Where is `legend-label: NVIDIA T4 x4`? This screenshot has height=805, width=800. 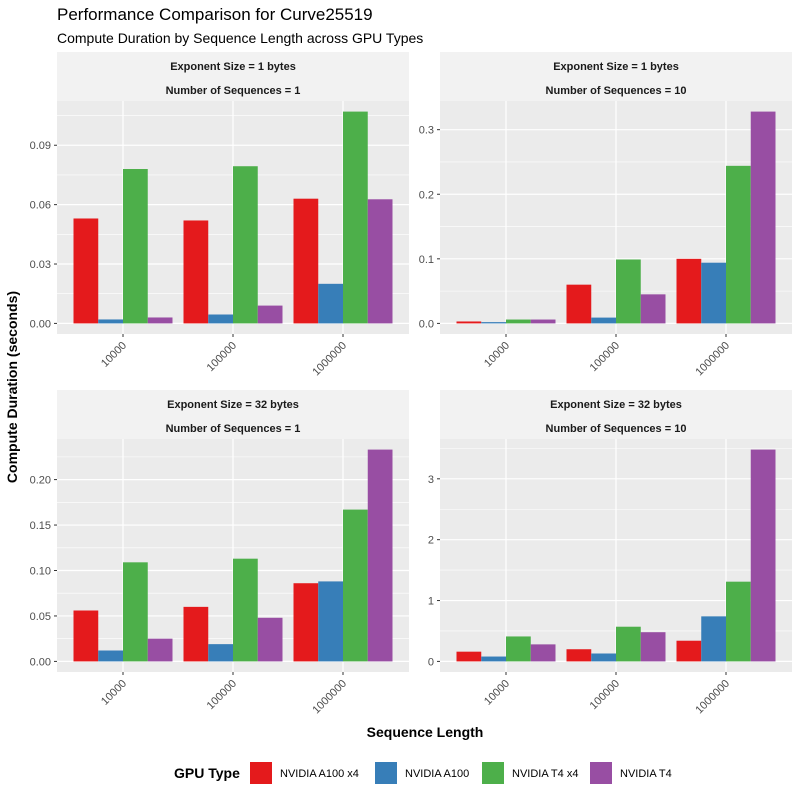
legend-label: NVIDIA T4 x4 is located at coordinates (545, 774).